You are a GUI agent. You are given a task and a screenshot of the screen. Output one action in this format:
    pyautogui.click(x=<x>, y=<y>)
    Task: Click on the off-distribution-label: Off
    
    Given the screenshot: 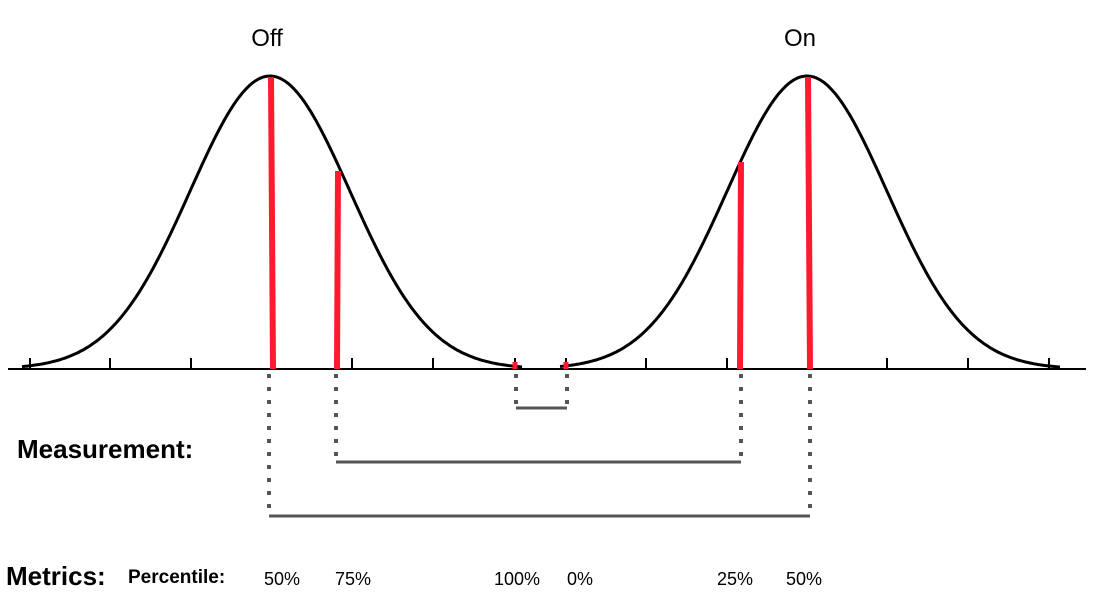 What is the action you would take?
    pyautogui.click(x=267, y=38)
    